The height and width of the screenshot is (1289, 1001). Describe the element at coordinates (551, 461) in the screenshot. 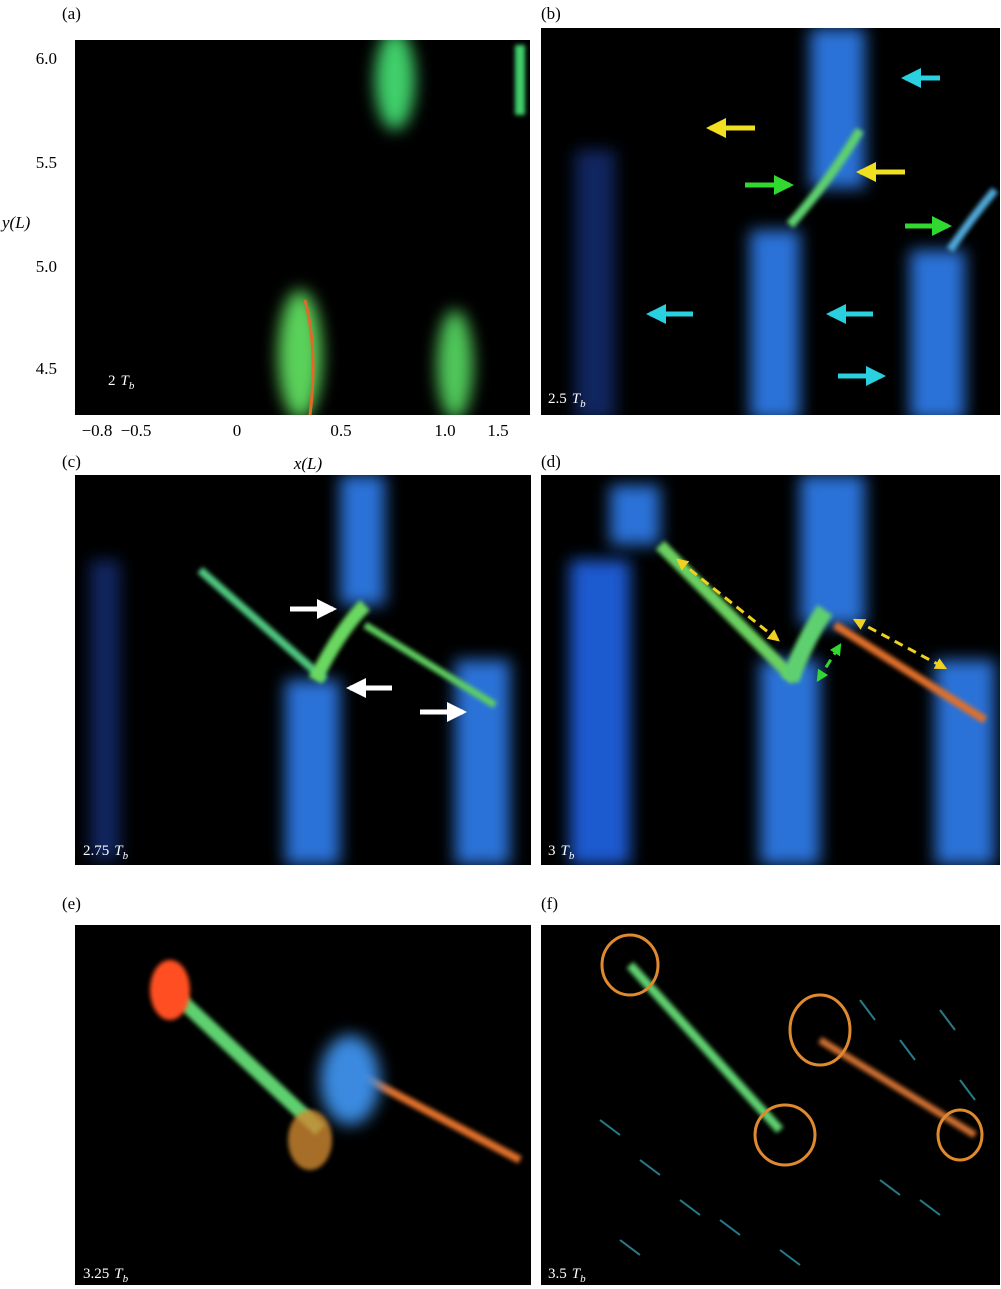

I see `panel-label: (d)` at that location.